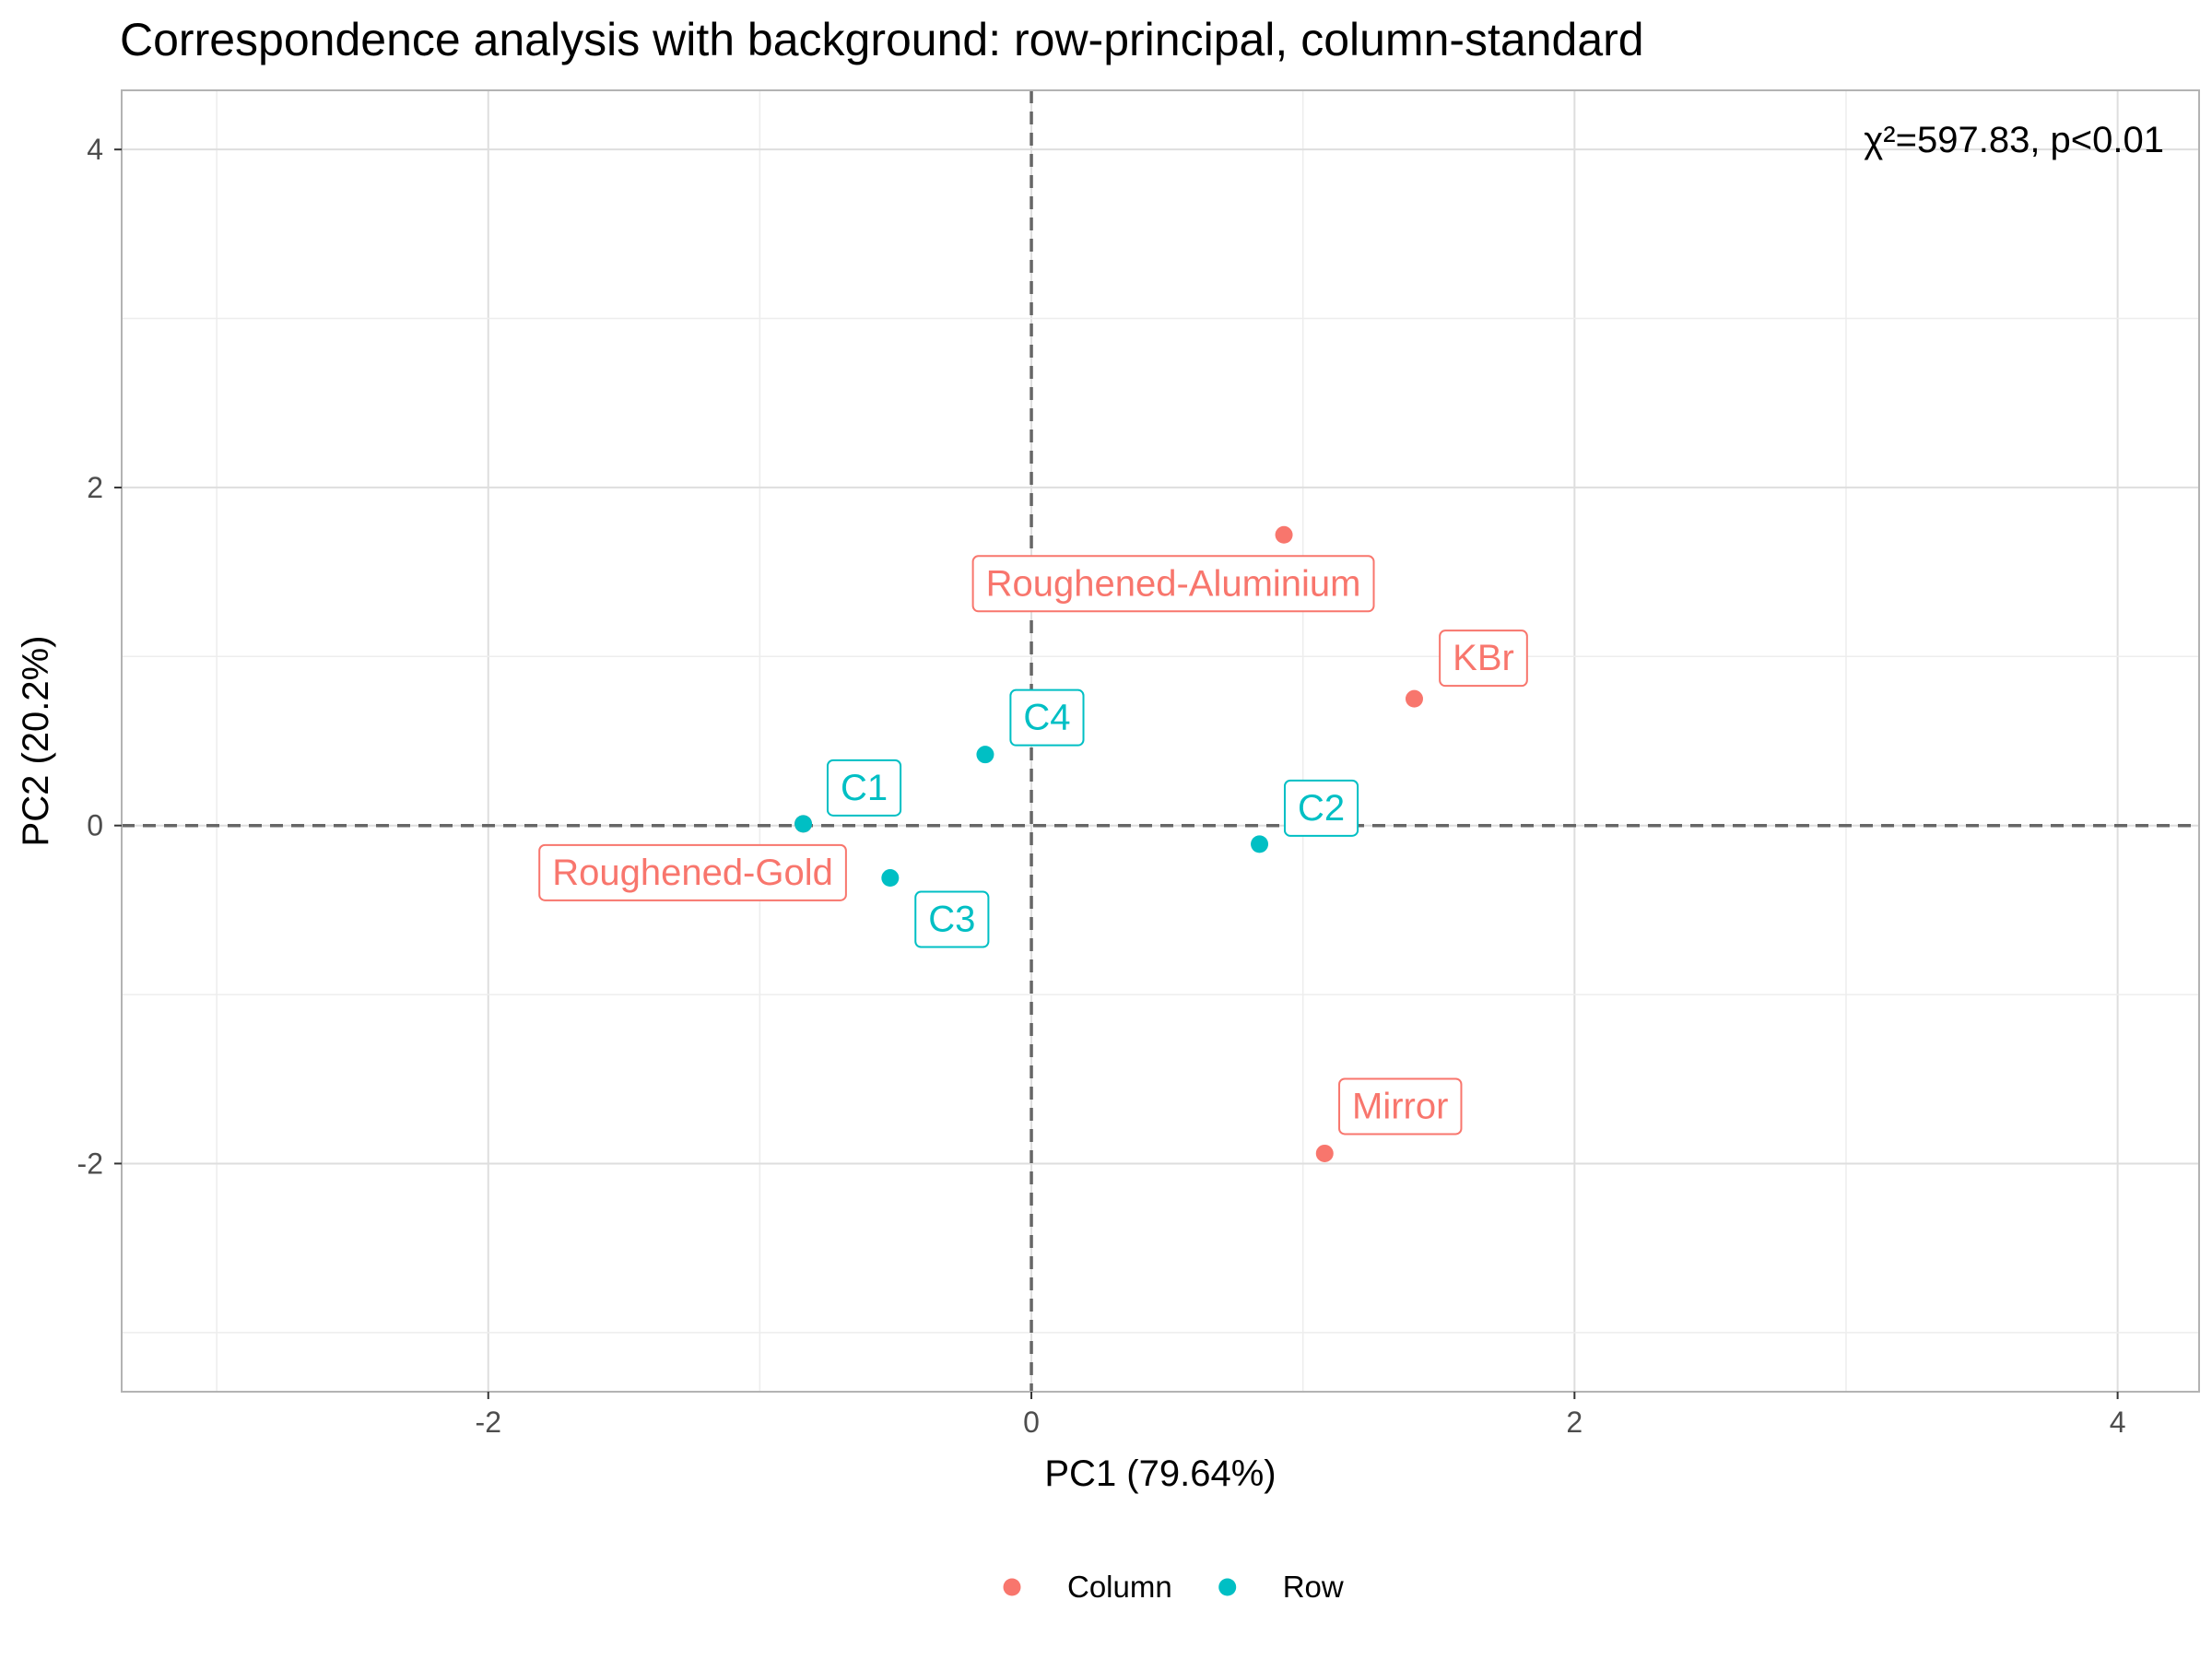 Image resolution: width=2212 pixels, height=1659 pixels. What do you see at coordinates (95, 487) in the screenshot?
I see `y-tick-label: 2` at bounding box center [95, 487].